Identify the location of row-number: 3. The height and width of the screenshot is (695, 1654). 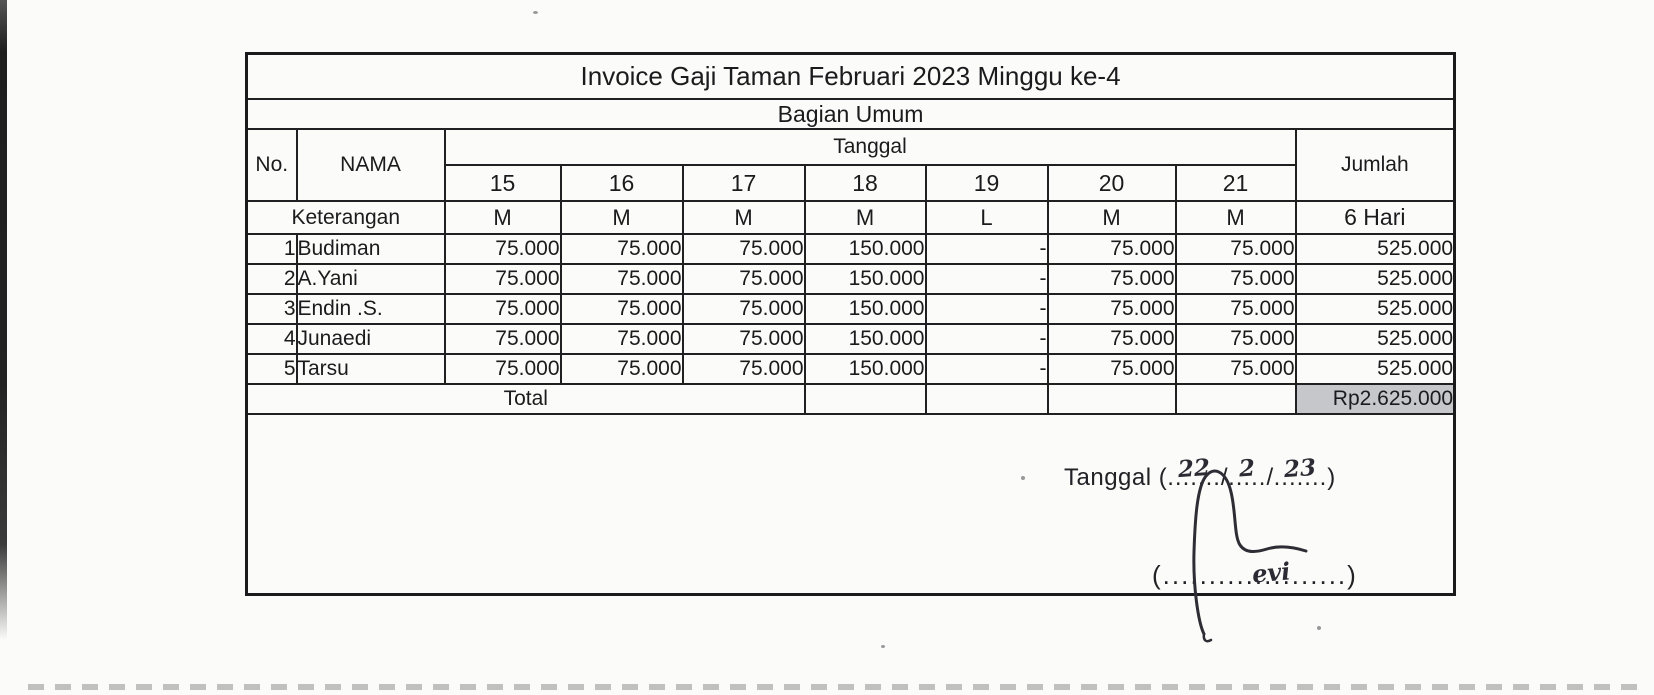
(271, 309).